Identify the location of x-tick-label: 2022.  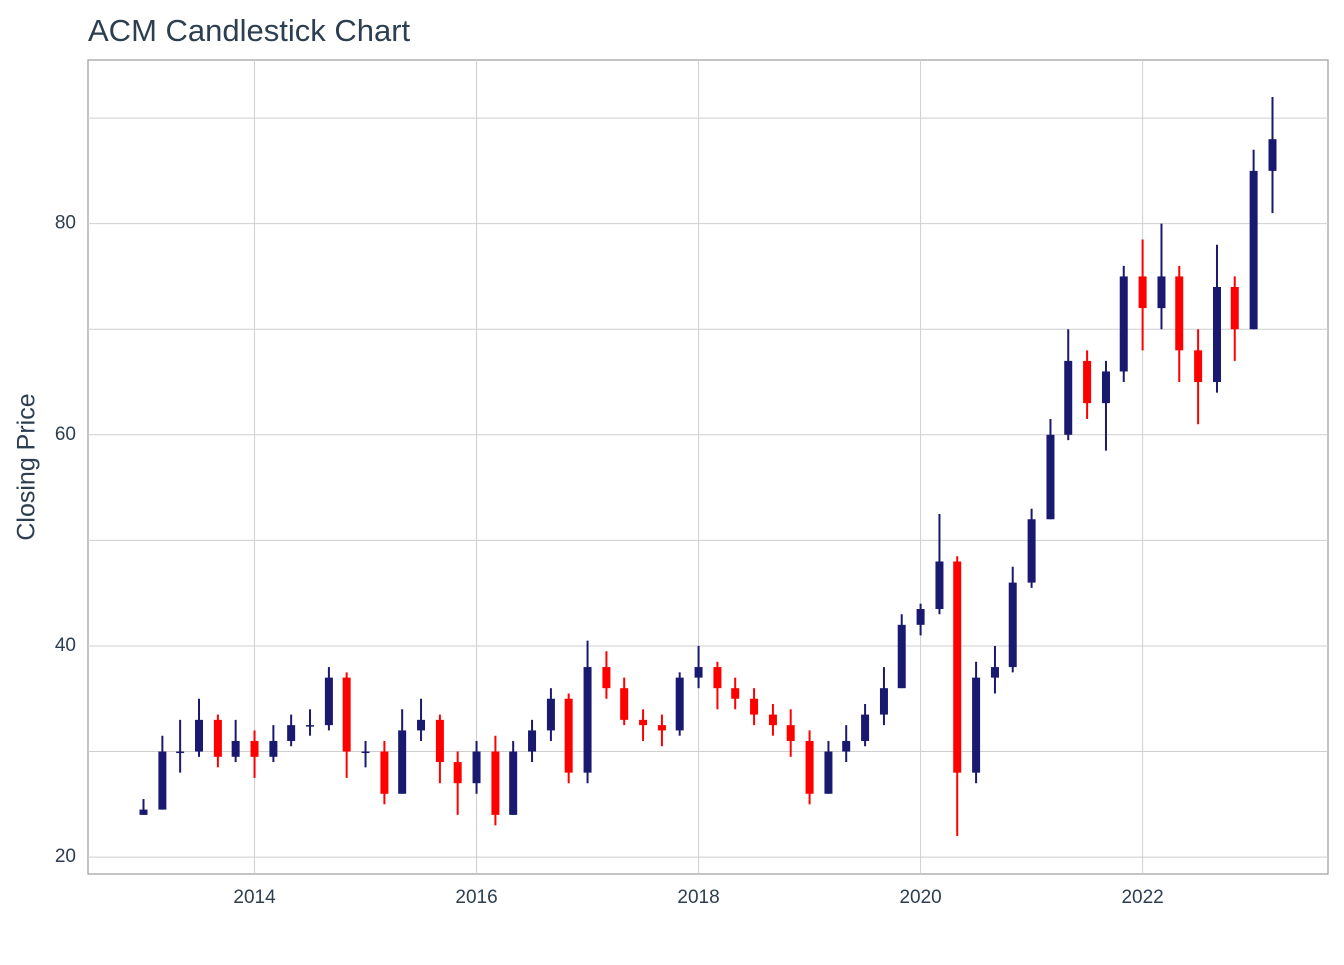
(1142, 897).